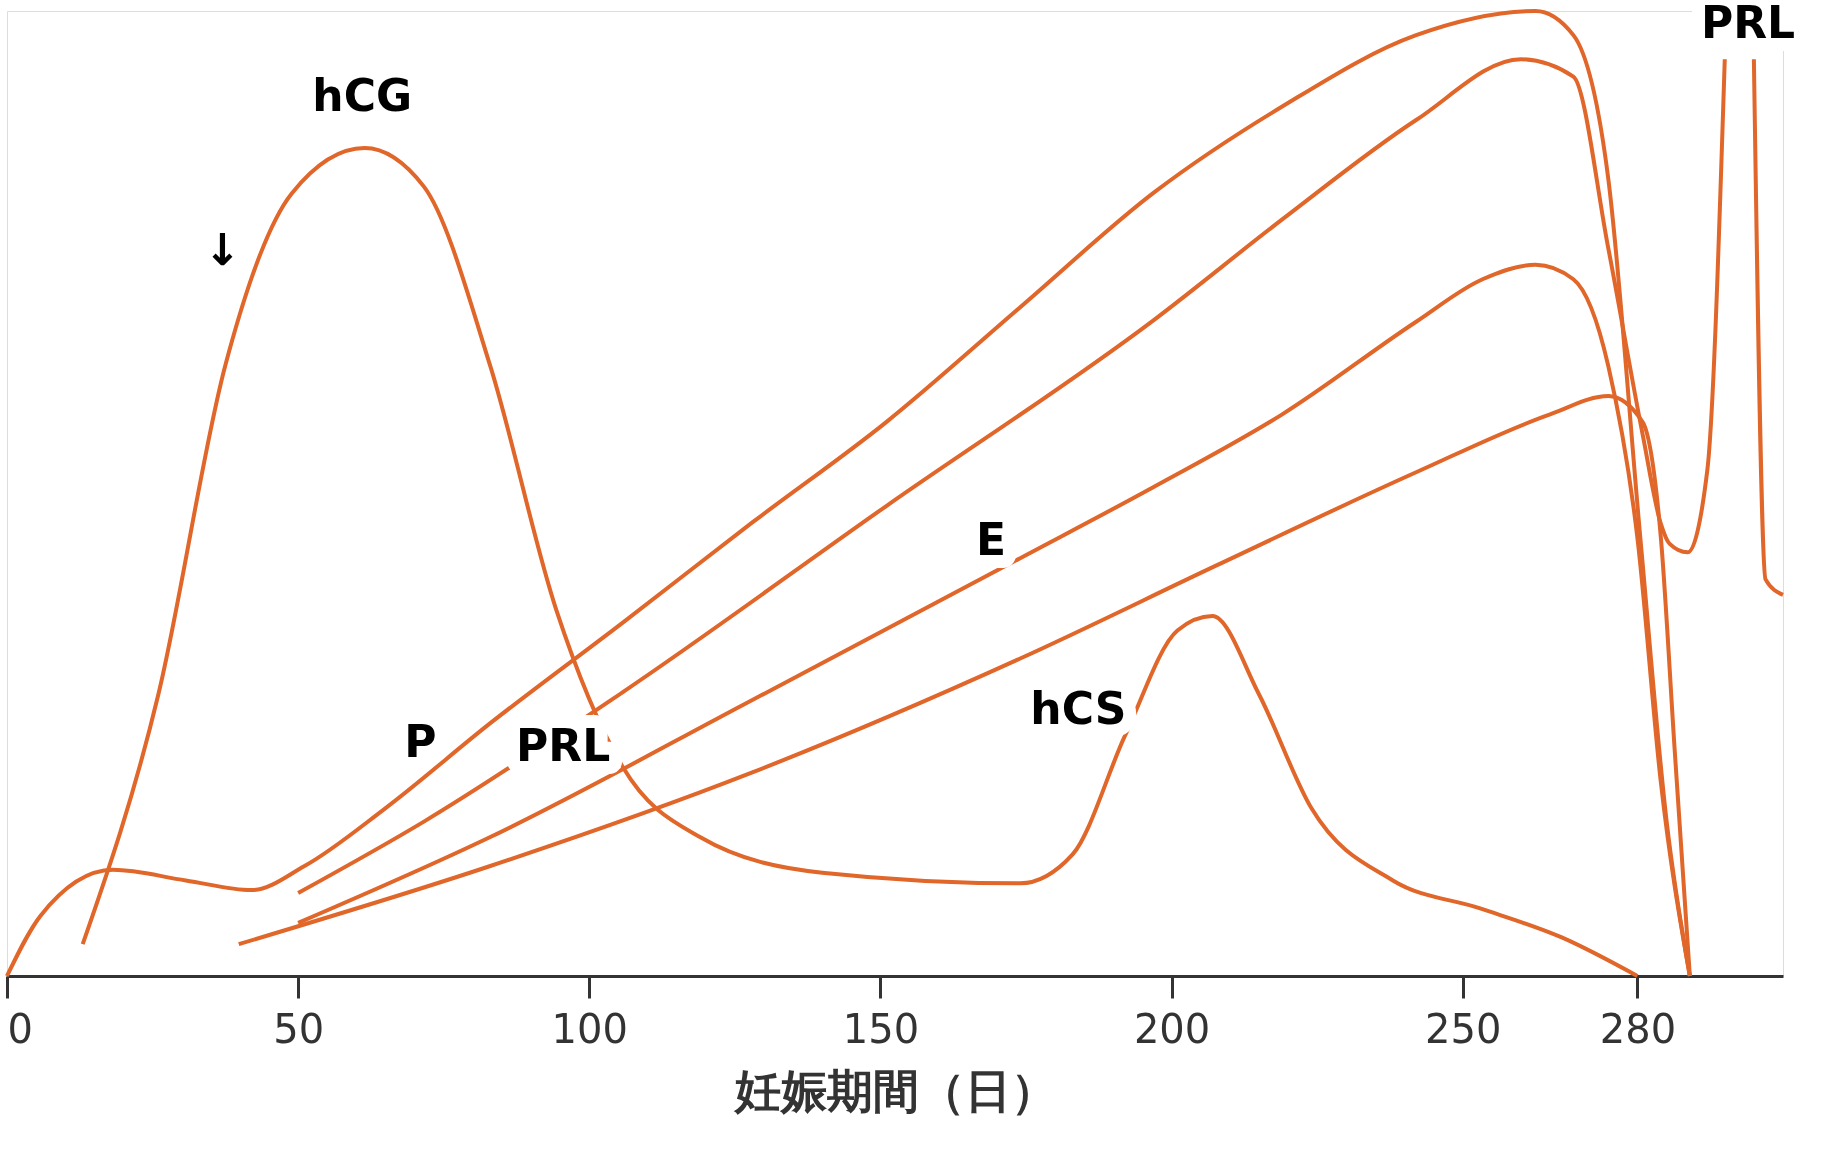 This screenshot has width=1839, height=1156. What do you see at coordinates (299, 1028) in the screenshot?
I see `x-tick-label: 50` at bounding box center [299, 1028].